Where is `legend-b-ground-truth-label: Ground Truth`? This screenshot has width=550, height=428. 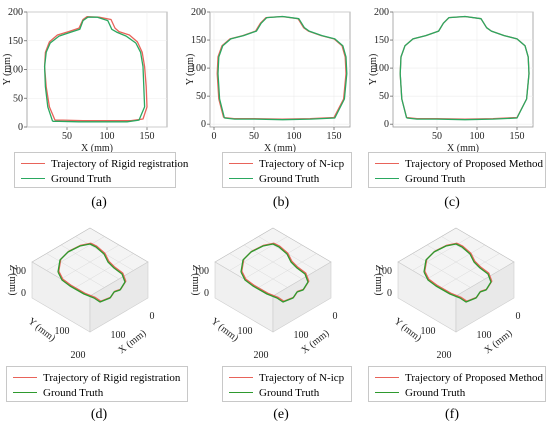
legend-b-ground-truth-label: Ground Truth is located at coordinates (289, 178).